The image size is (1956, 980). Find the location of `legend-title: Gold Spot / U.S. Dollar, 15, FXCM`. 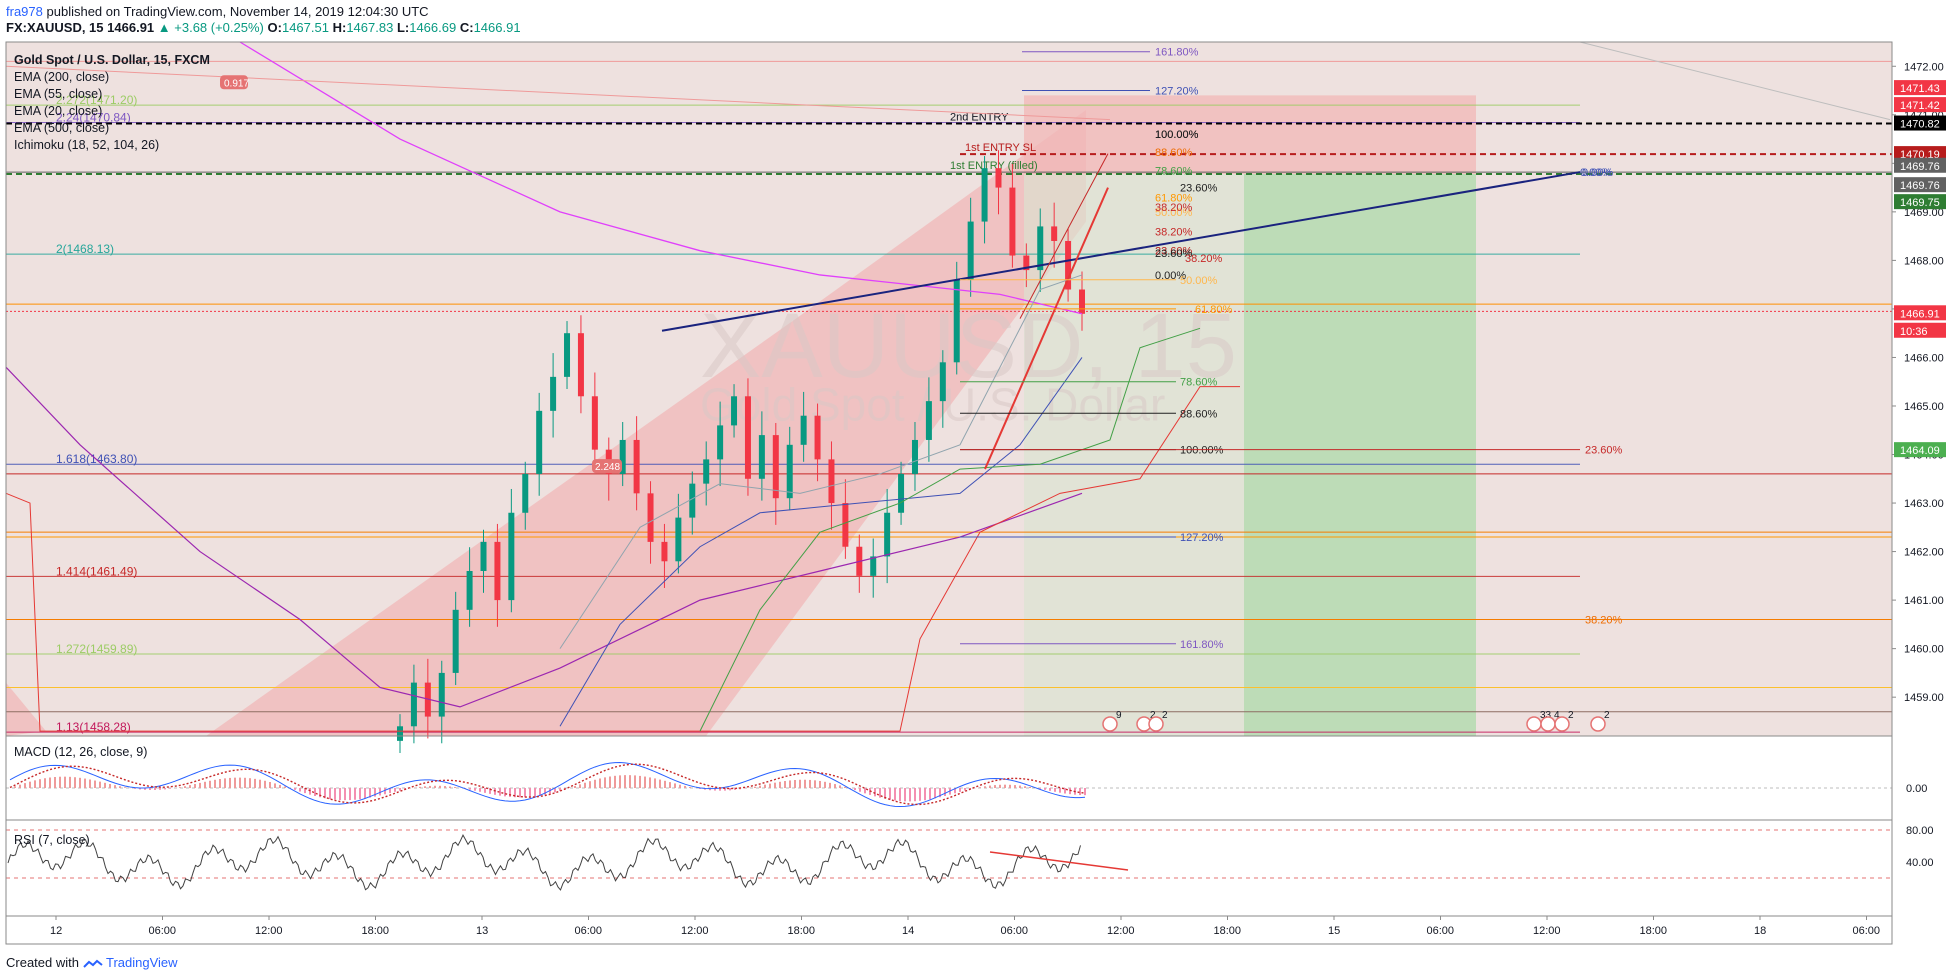

legend-title: Gold Spot / U.S. Dollar, 15, FXCM is located at coordinates (112, 60).